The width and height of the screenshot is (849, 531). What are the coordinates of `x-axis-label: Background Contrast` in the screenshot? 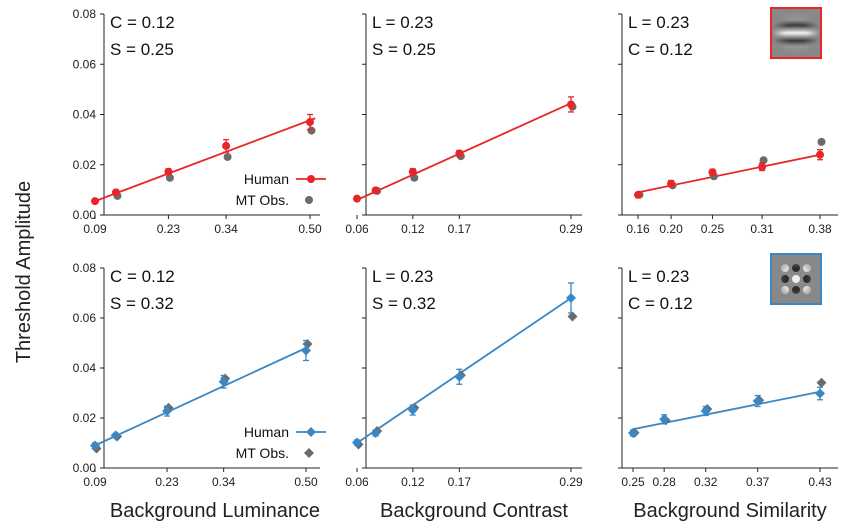 It's located at (474, 511).